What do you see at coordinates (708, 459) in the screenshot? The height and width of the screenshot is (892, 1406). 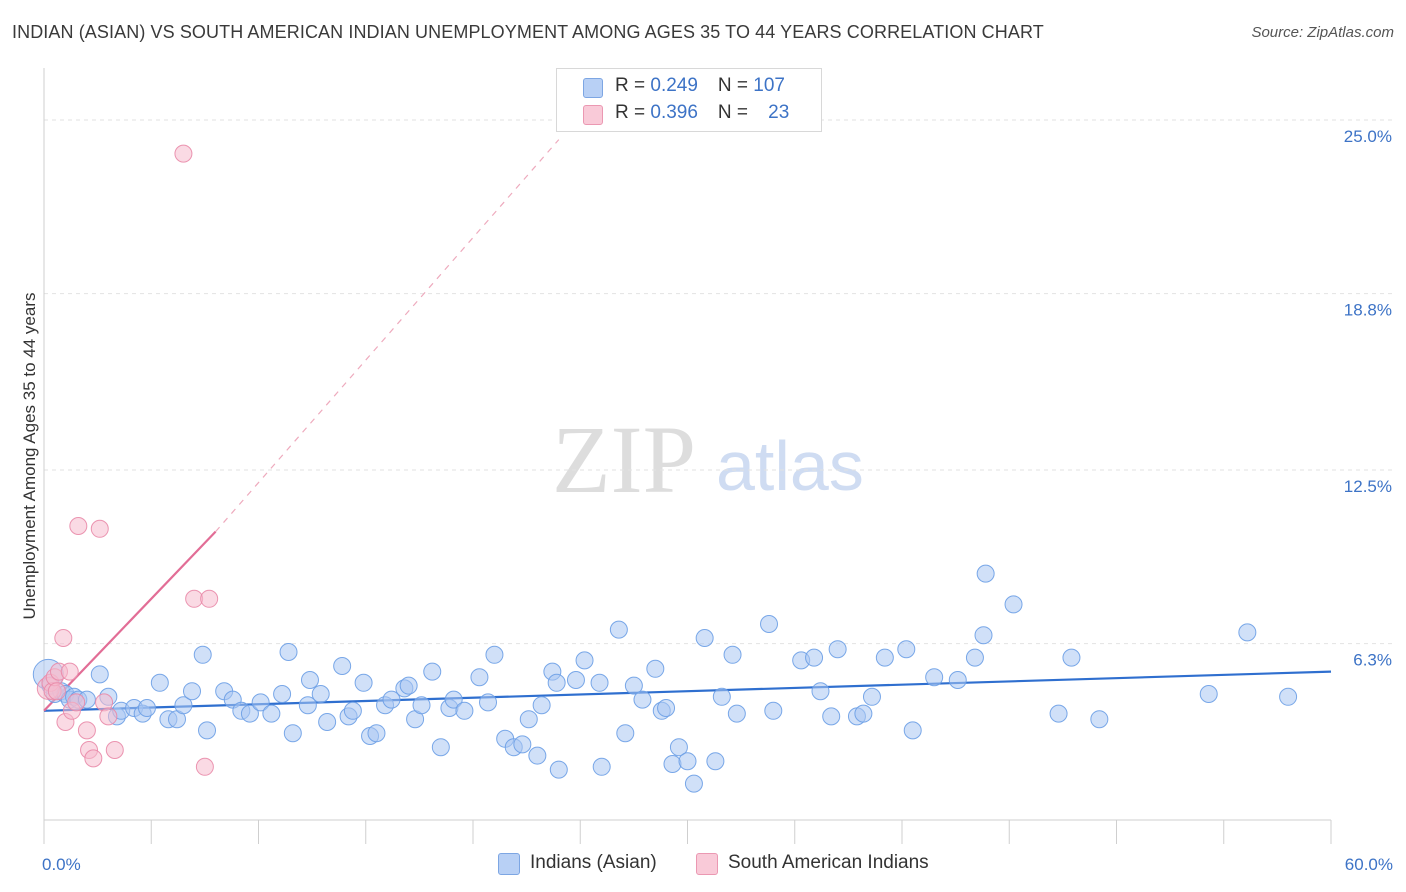 I see `watermark: ZIP atlas` at bounding box center [708, 459].